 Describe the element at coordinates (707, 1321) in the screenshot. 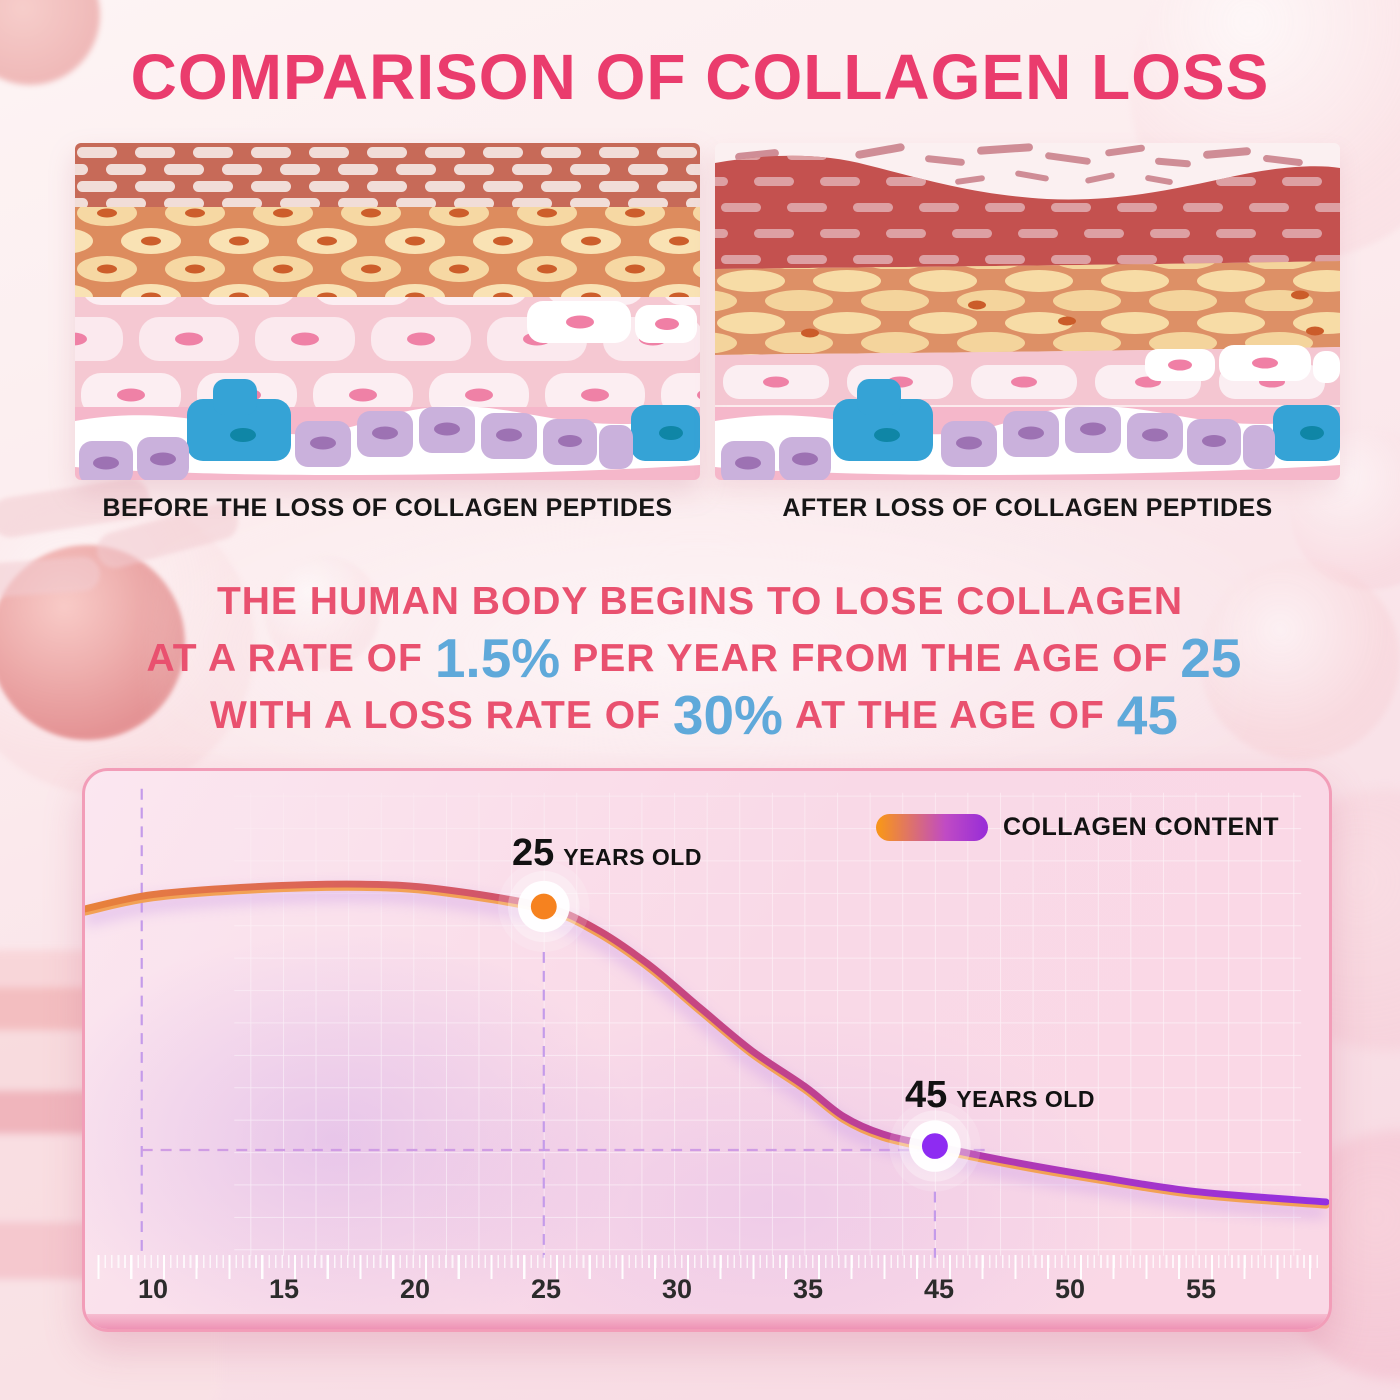

I see `chart-bottom-edge` at that location.